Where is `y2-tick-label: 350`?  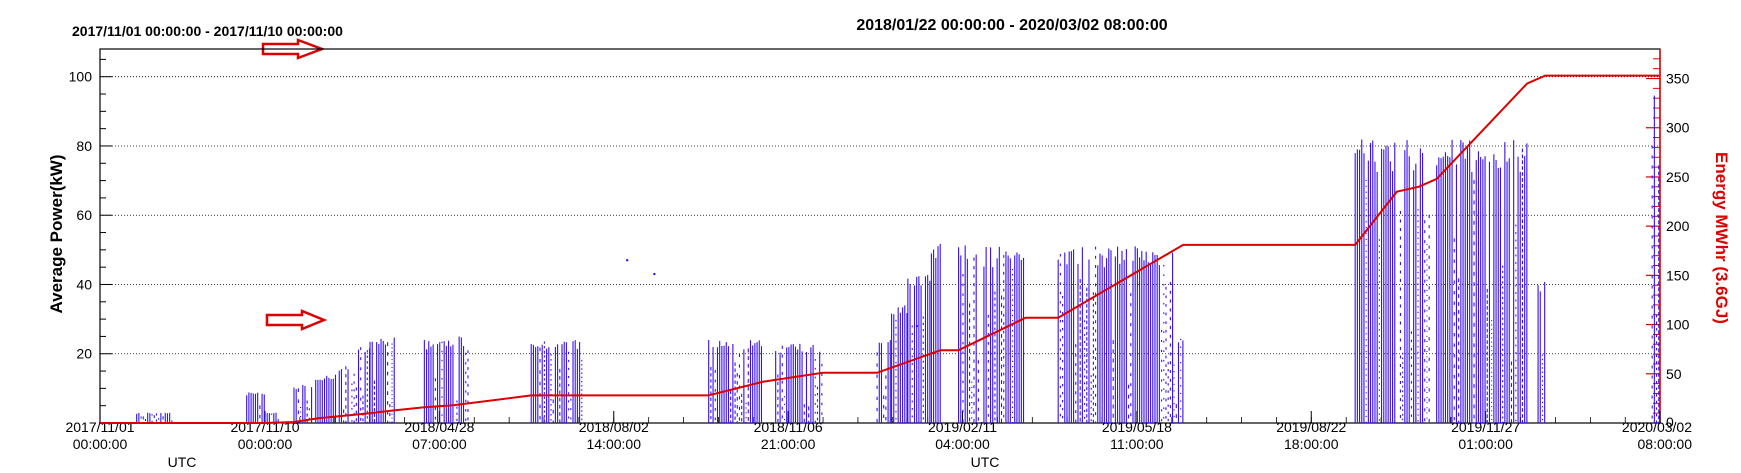 y2-tick-label: 350 is located at coordinates (1678, 79).